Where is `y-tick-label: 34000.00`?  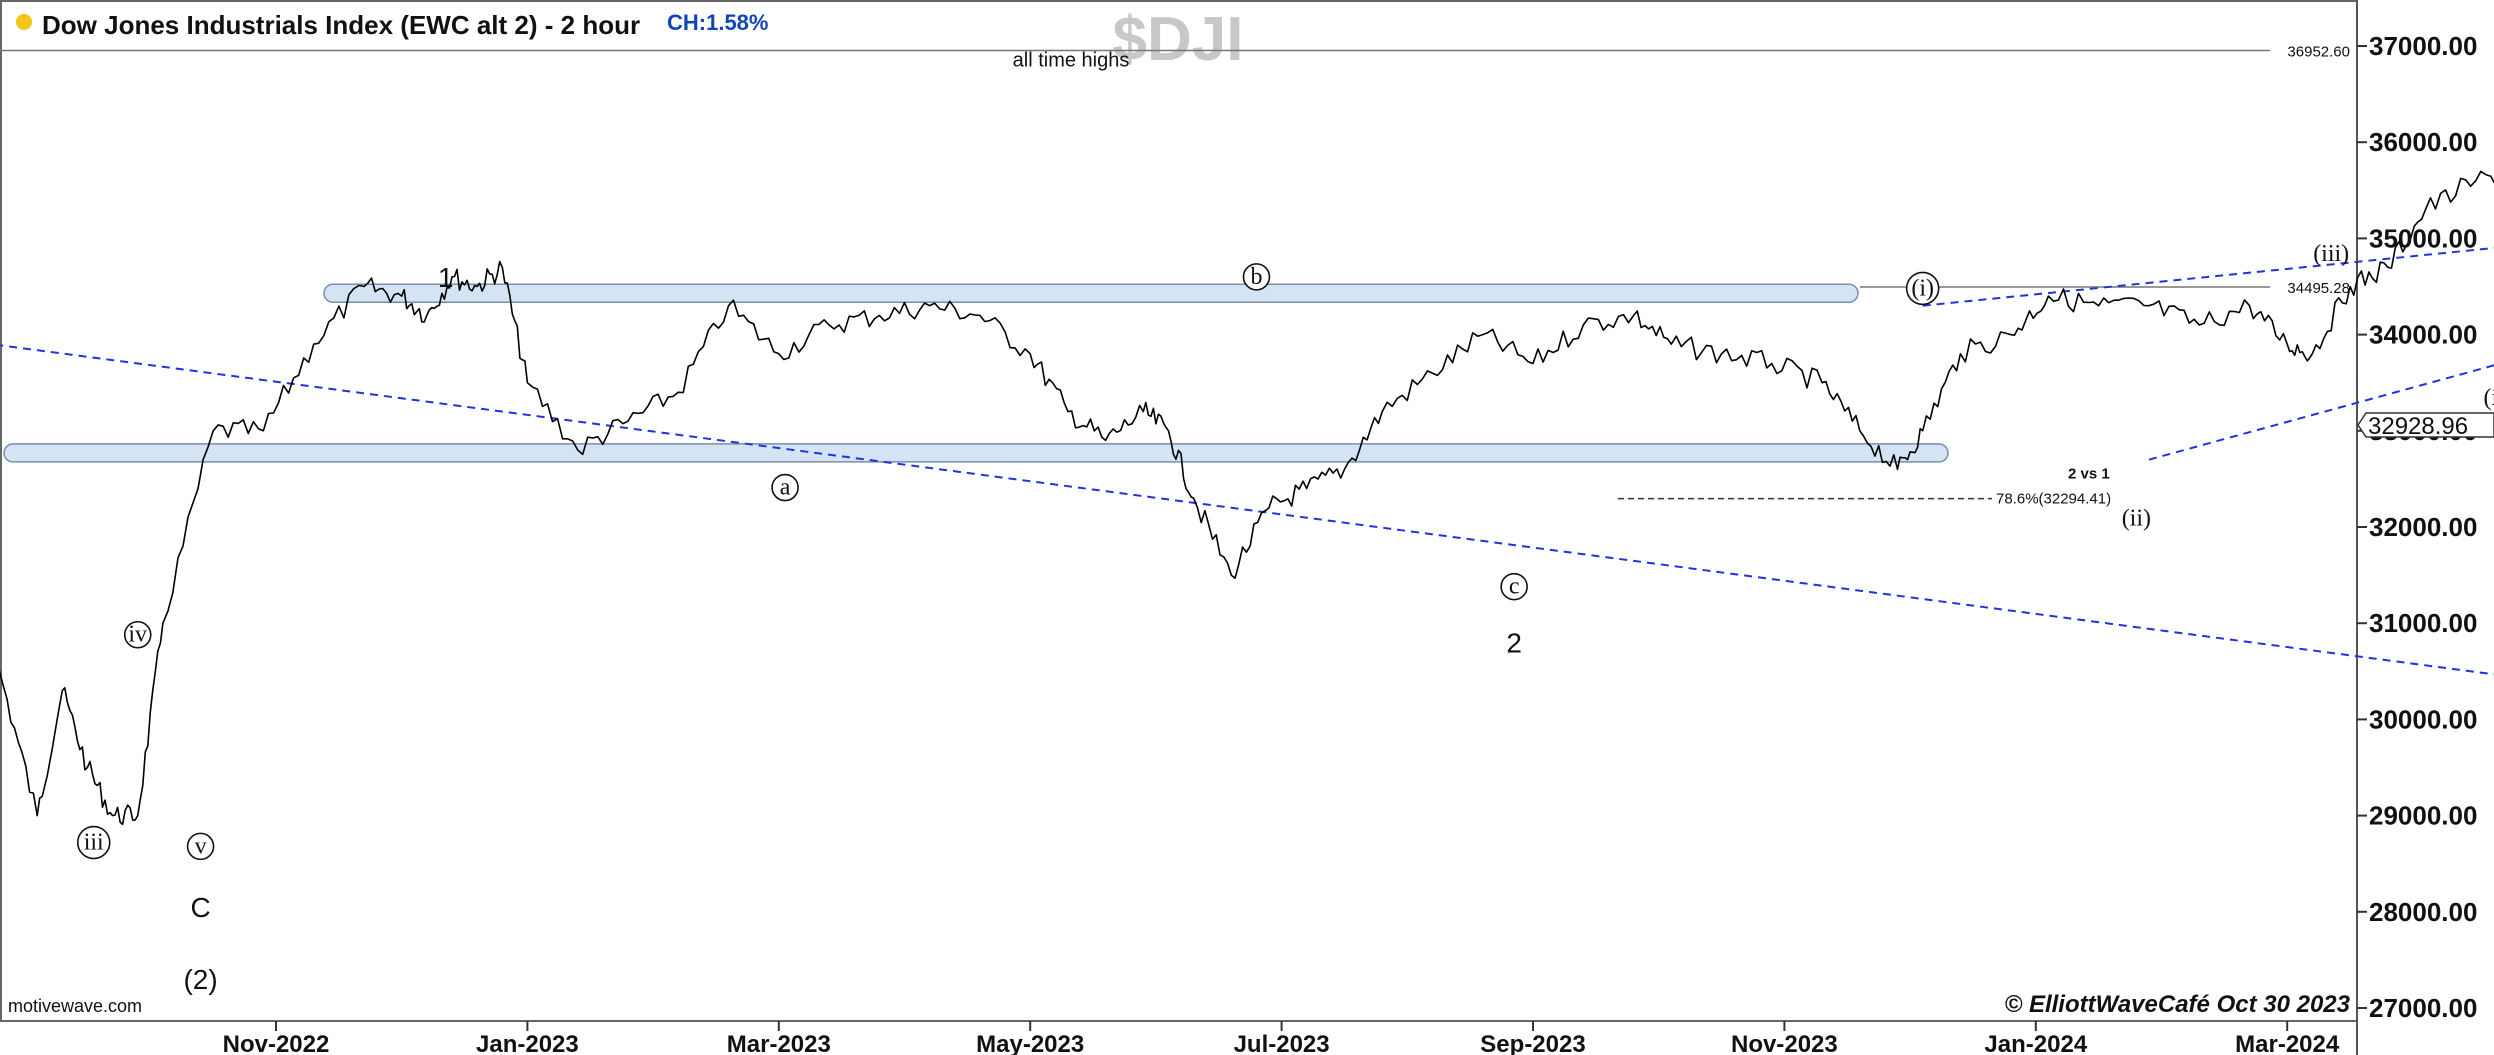
y-tick-label: 34000.00 is located at coordinates (2423, 335).